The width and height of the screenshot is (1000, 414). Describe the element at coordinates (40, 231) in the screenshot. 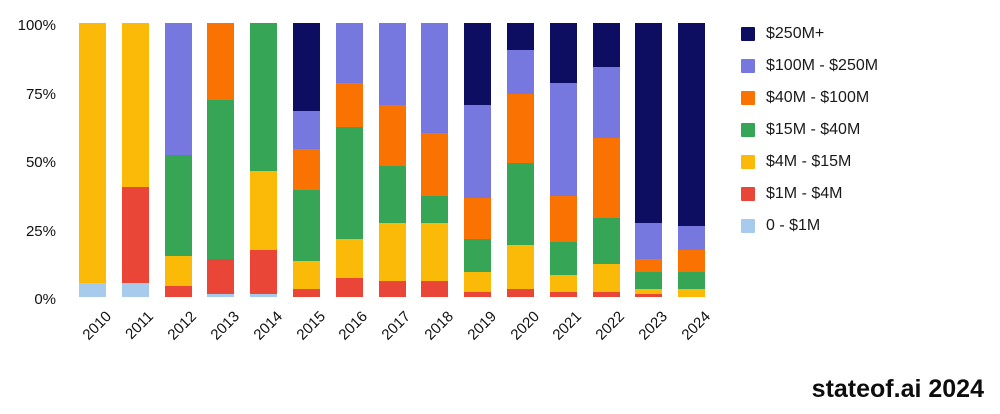

I see `y-tick-label: 25%` at that location.